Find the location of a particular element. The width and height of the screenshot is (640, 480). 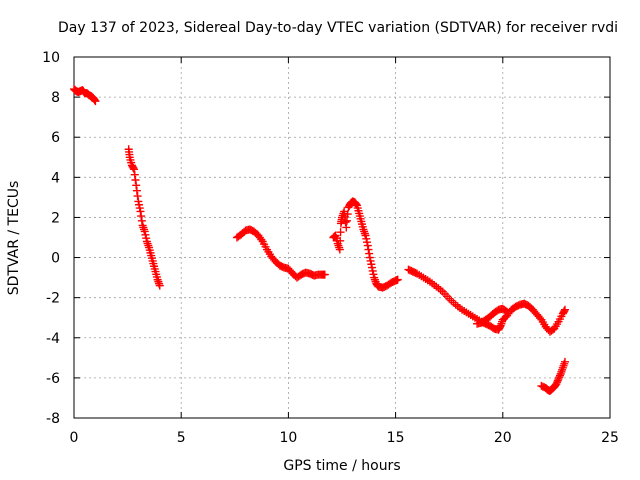

x-axis-label: GPS time / hours is located at coordinates (341, 466).